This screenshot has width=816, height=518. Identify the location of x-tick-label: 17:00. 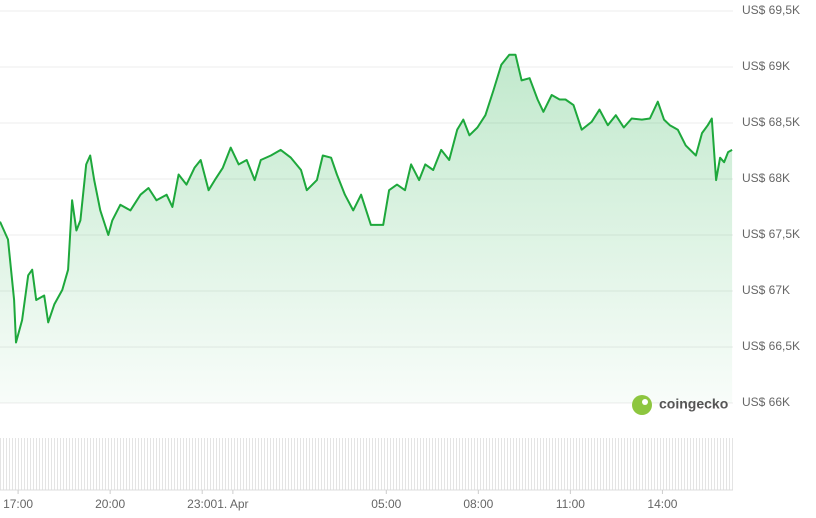
(18, 504).